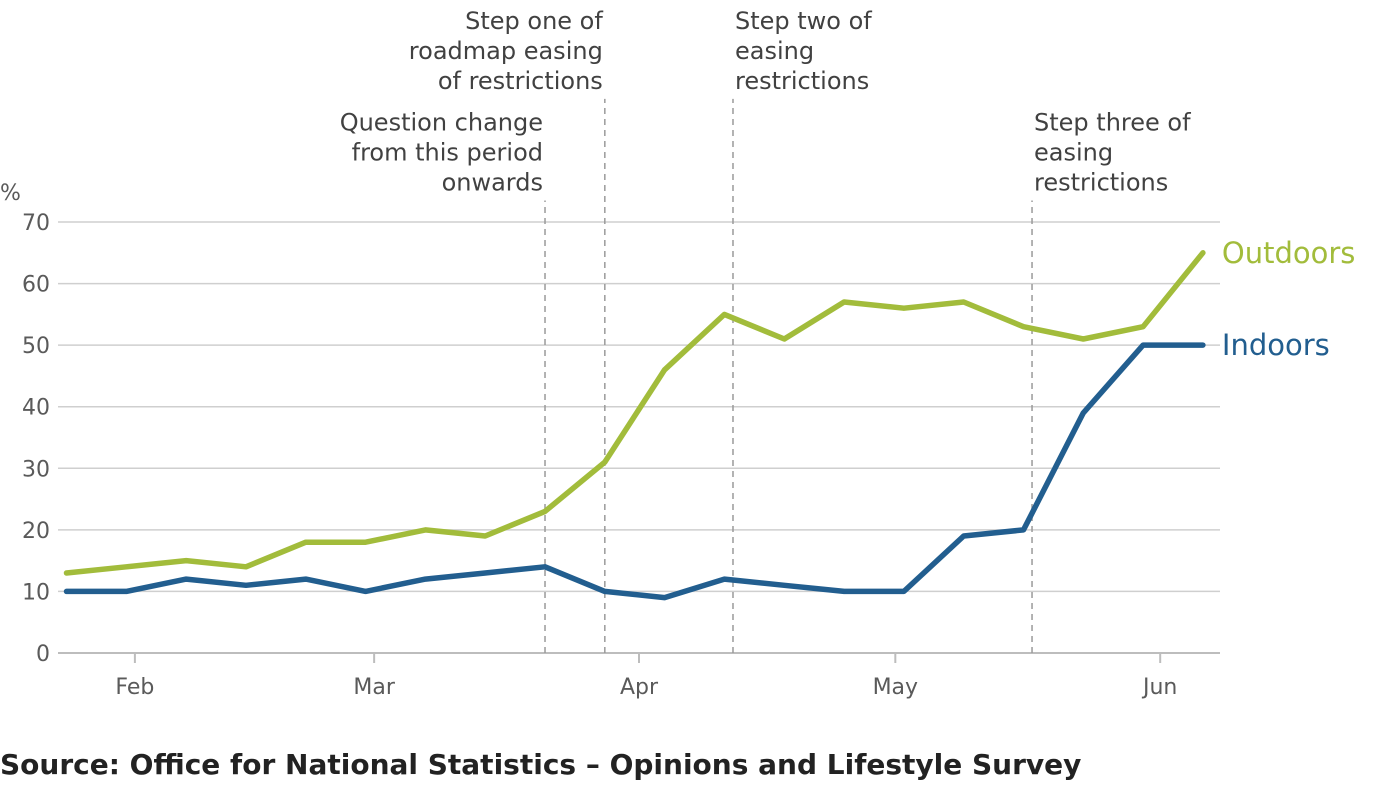 The image size is (1380, 787). What do you see at coordinates (803, 51) in the screenshot?
I see `annotation-label: Step two of easing restrictions` at bounding box center [803, 51].